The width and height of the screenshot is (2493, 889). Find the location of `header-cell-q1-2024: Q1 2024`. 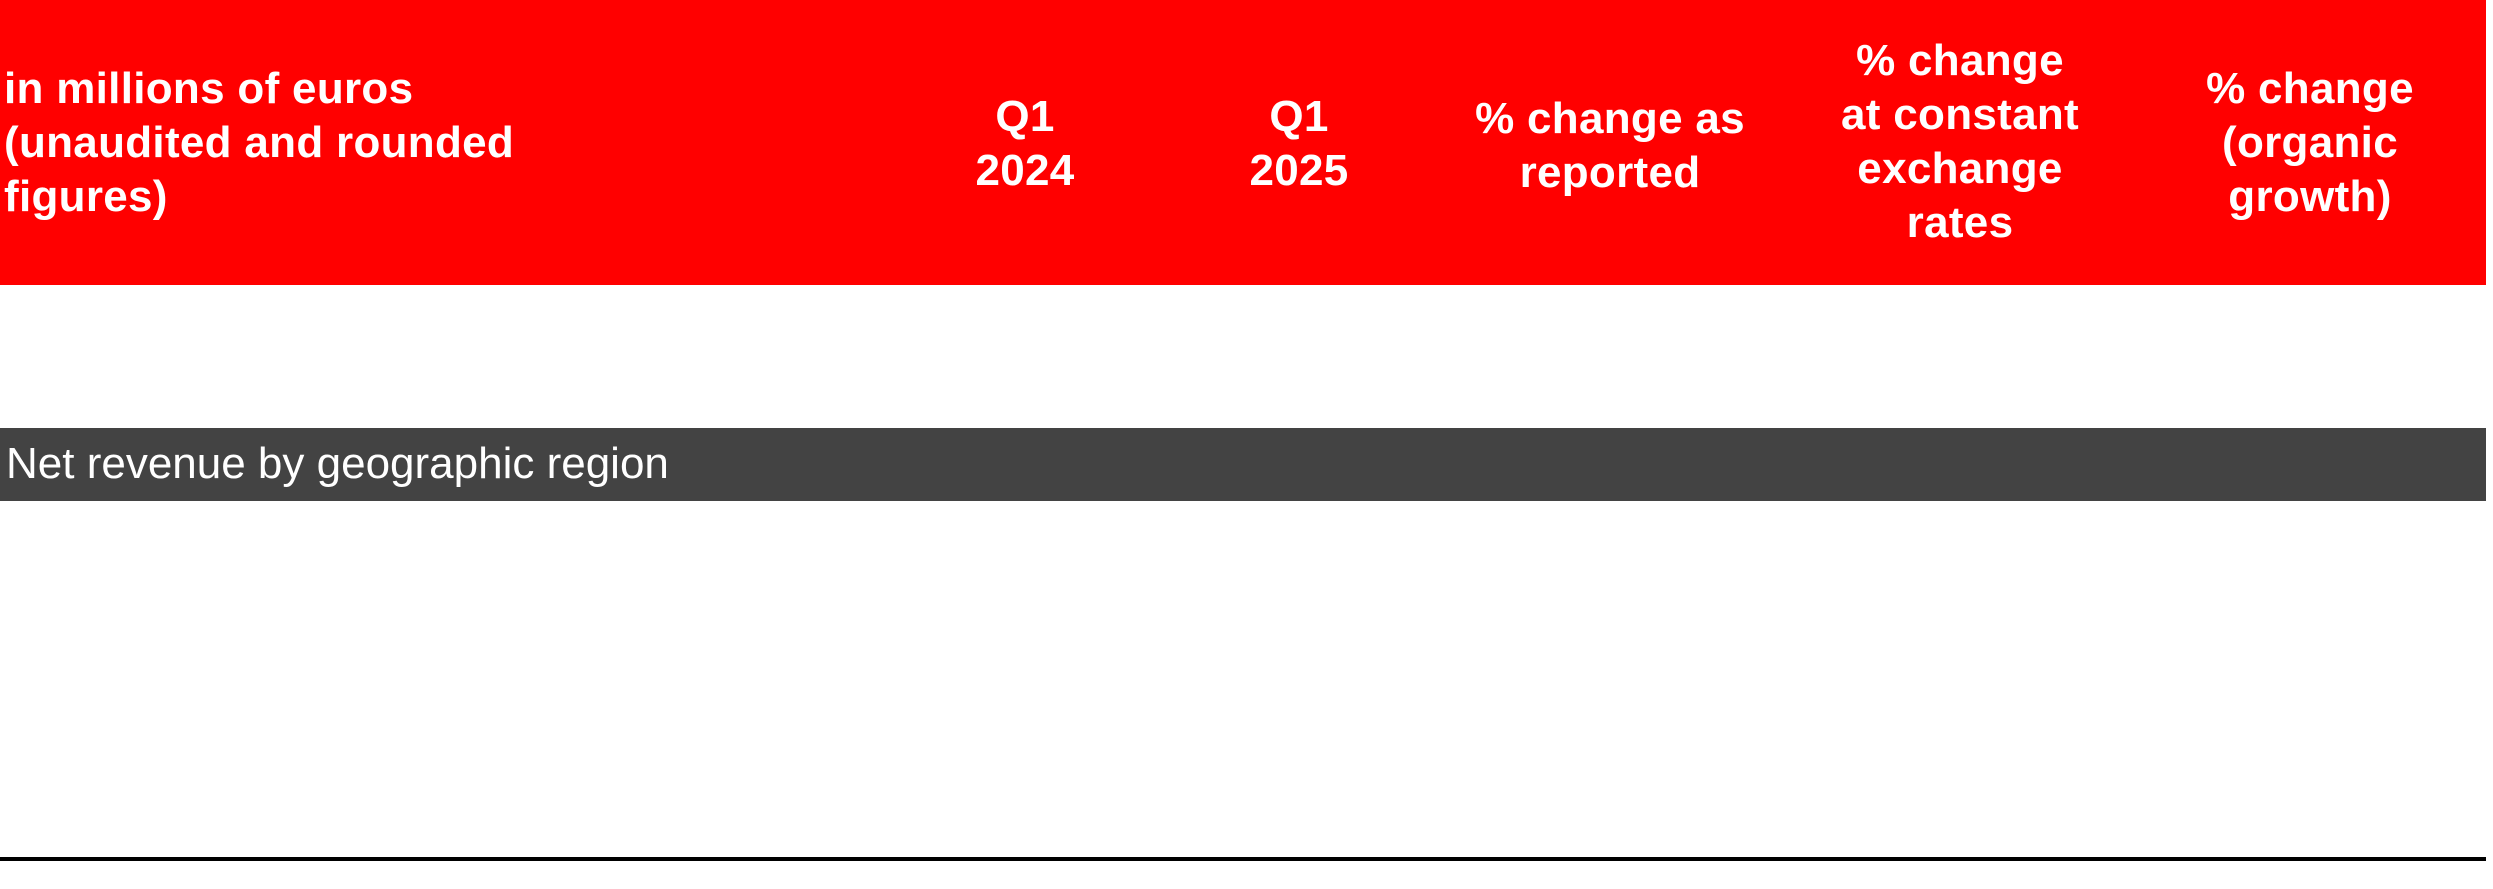

header-cell-q1-2024: Q1 2024 is located at coordinates (1025, 144).